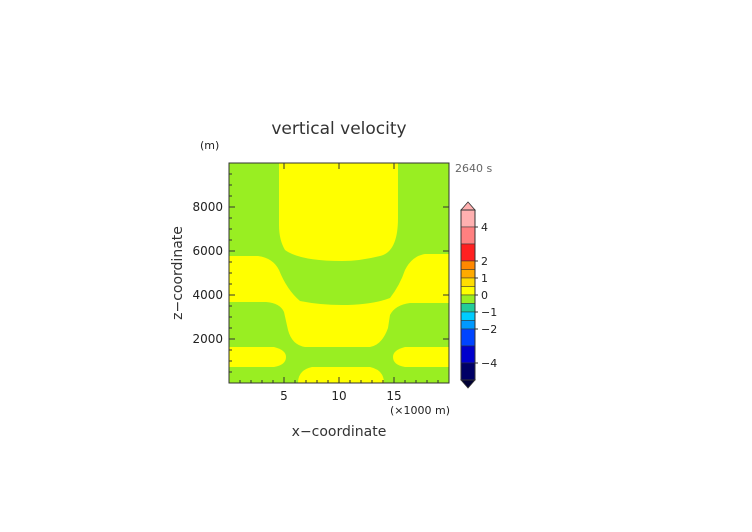  Describe the element at coordinates (473, 168) in the screenshot. I see `time-label: 2640 s` at that location.